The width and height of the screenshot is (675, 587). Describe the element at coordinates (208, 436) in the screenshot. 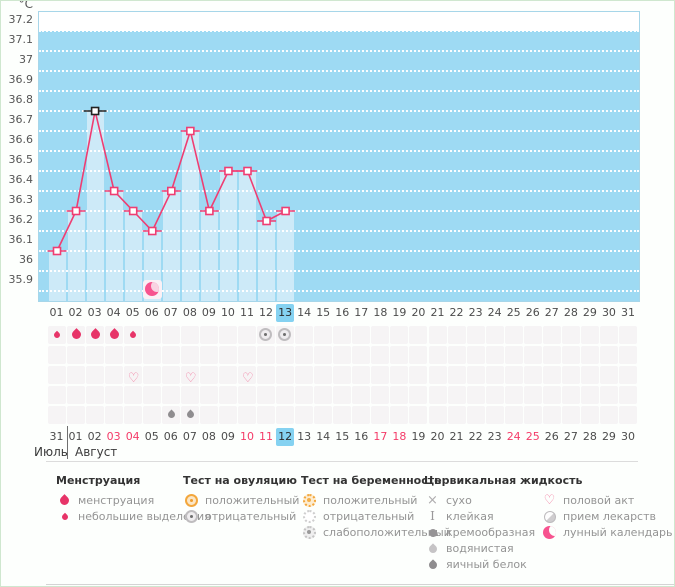

I see `date-08: 08` at that location.